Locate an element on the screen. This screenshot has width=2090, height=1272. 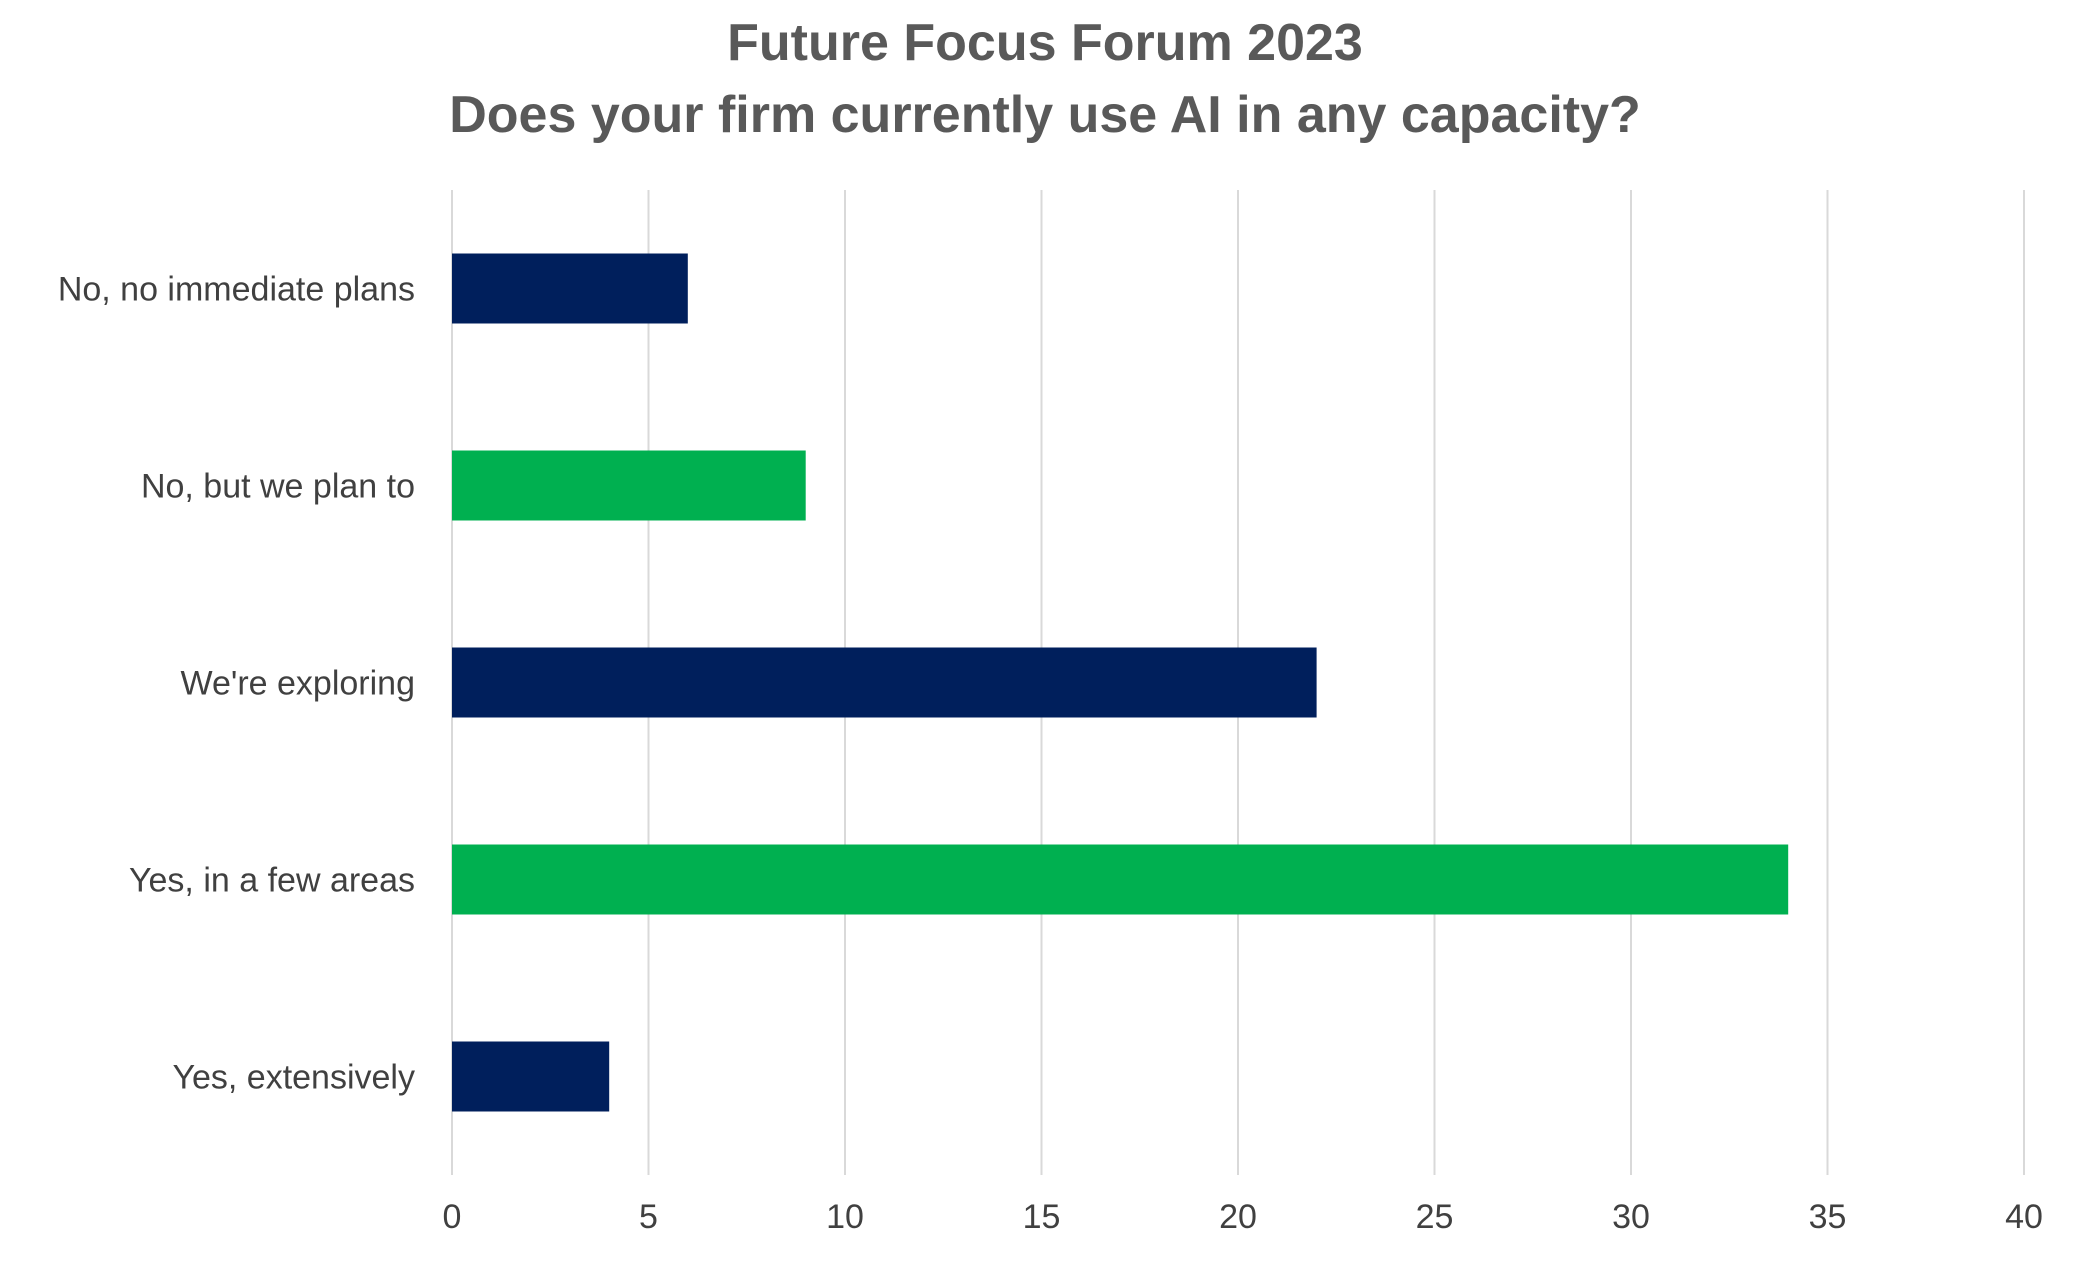
category-label: No, but we plan to is located at coordinates (278, 487).